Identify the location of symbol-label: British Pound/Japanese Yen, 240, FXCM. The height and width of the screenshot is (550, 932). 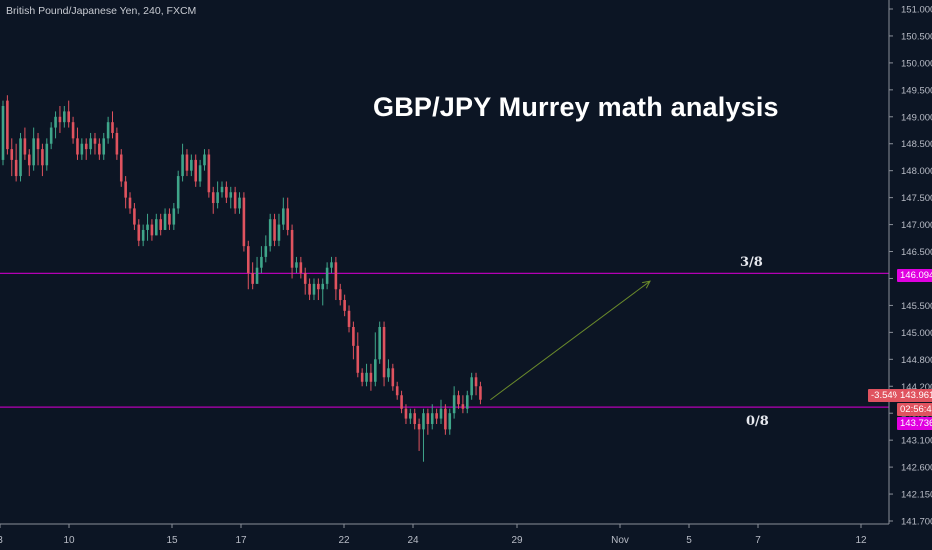
(101, 11).